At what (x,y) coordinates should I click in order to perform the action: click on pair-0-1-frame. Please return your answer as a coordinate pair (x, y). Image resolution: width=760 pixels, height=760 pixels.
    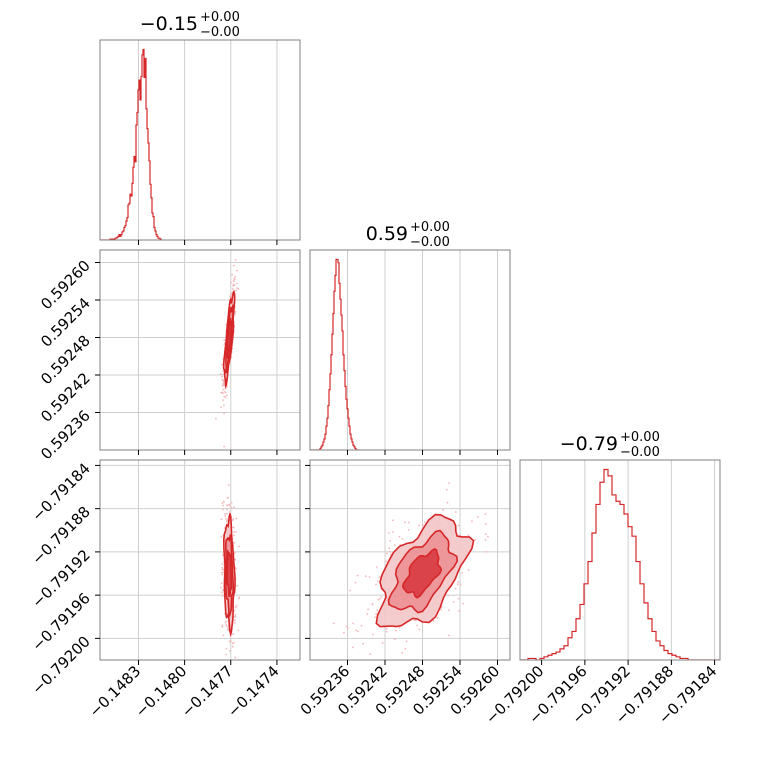
    Looking at the image, I should click on (200, 350).